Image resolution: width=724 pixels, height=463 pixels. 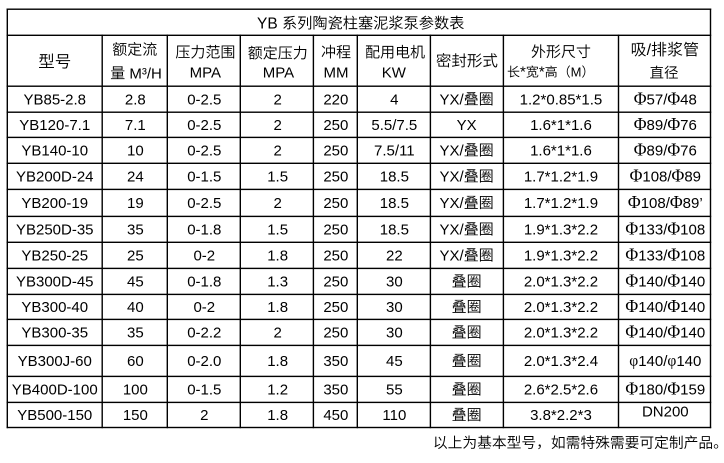 What do you see at coordinates (394, 99) in the screenshot?
I see `svg-text: 4` at bounding box center [394, 99].